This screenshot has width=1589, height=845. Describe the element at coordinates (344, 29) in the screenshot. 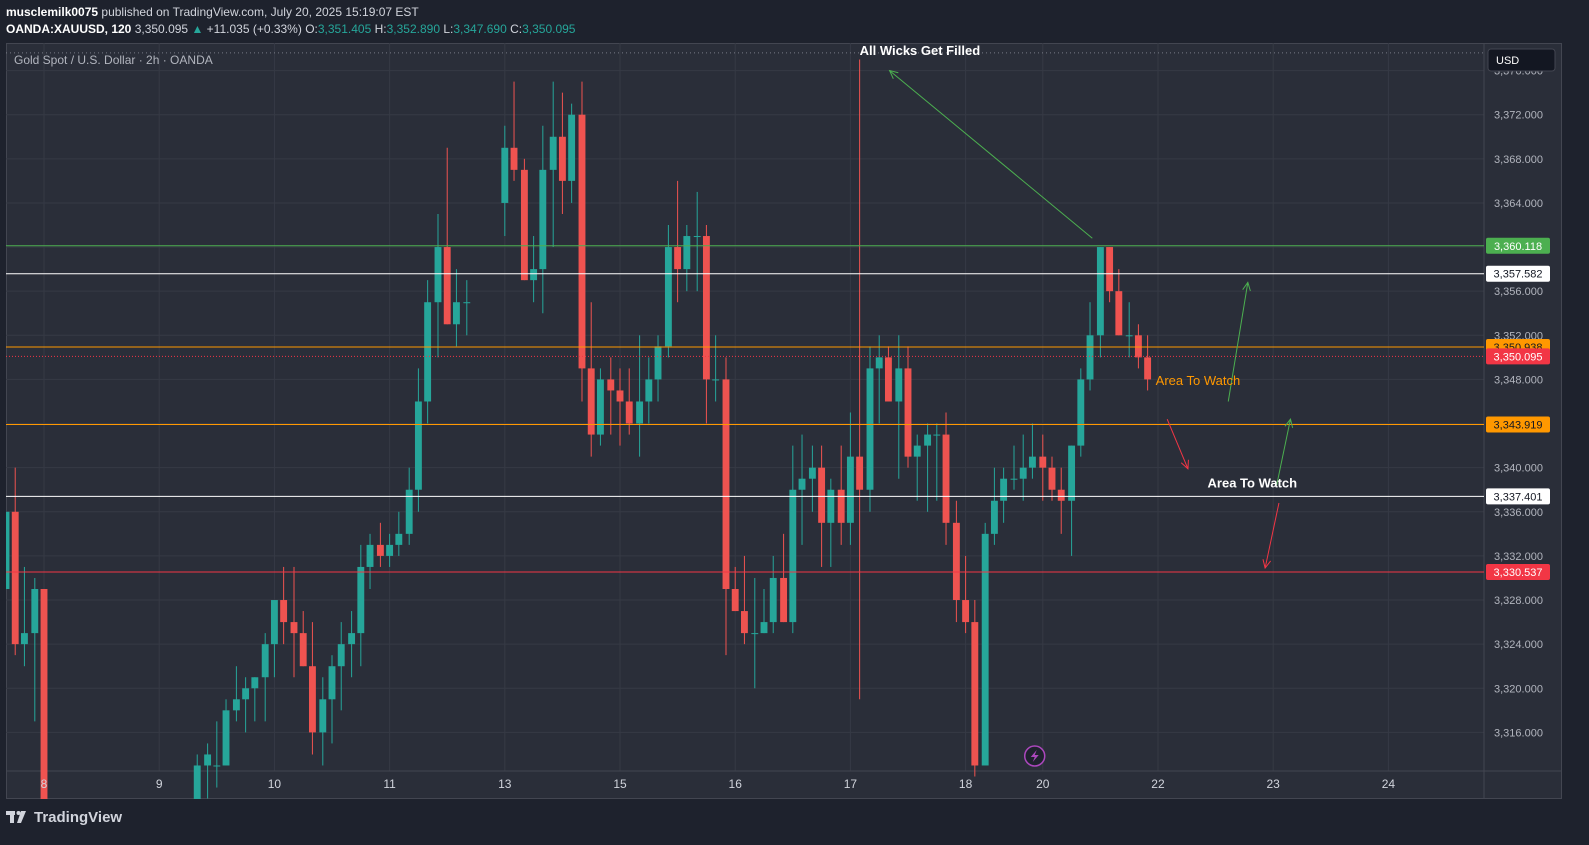

I see `open-value: 3,351.405` at that location.